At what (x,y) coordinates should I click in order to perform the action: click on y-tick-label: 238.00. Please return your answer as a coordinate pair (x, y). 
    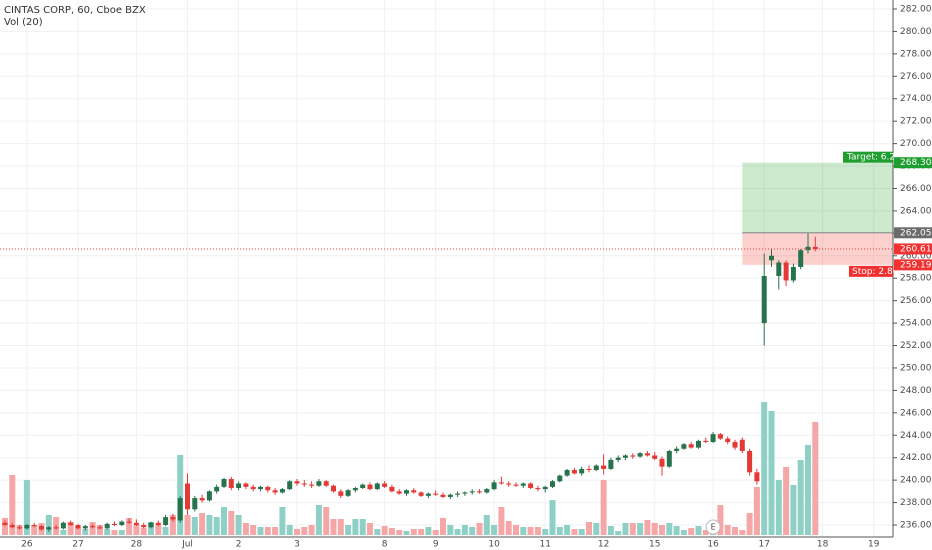
    Looking at the image, I should click on (916, 503).